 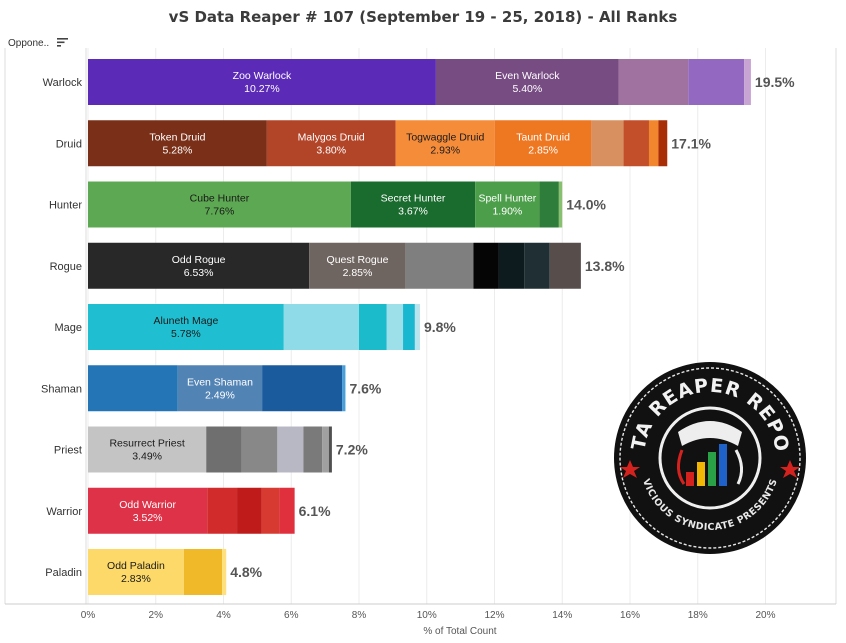 What do you see at coordinates (543, 150) in the screenshot?
I see `segment-value-label: 2.85%` at bounding box center [543, 150].